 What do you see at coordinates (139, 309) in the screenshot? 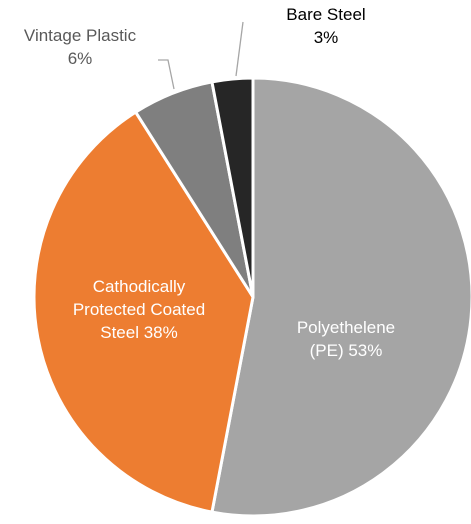
I see `data-label-cathodically: Cathodically Protected Coated Steel 38%` at bounding box center [139, 309].